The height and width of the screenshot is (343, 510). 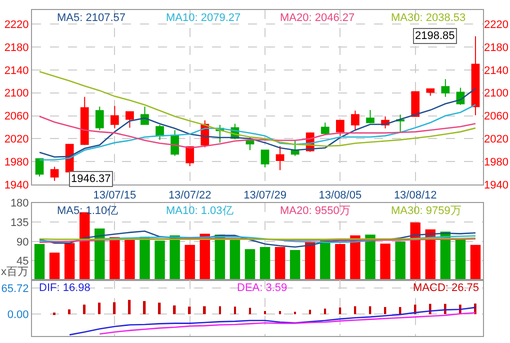 What do you see at coordinates (317, 18) in the screenshot?
I see `text: MA20: 2046.27` at bounding box center [317, 18].